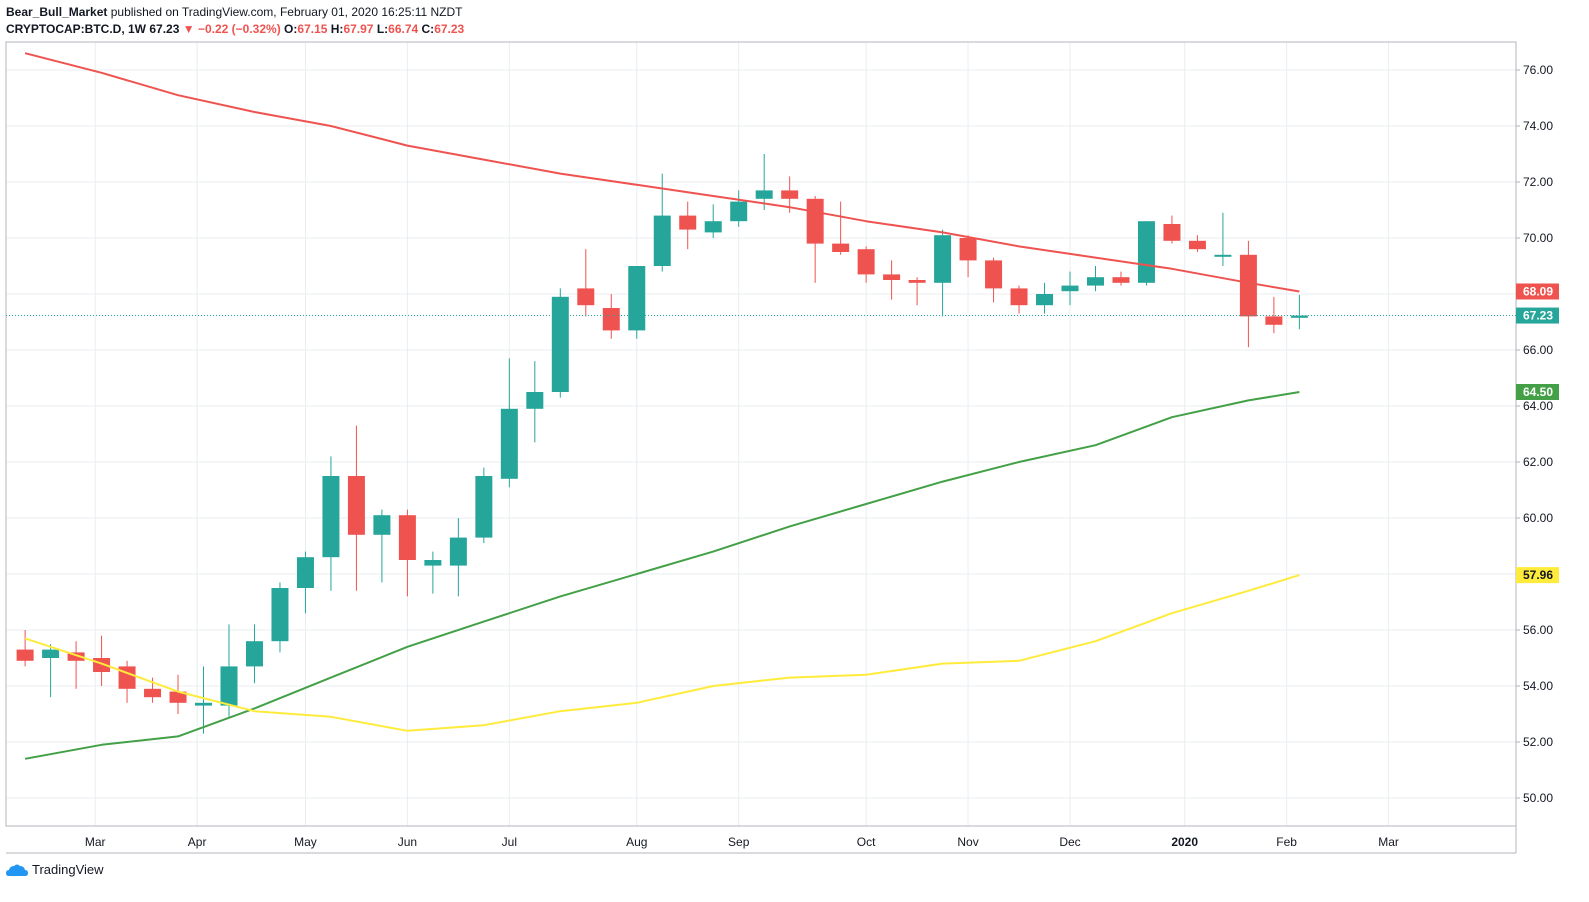  I want to click on x-tick-label: Nov, so click(967, 842).